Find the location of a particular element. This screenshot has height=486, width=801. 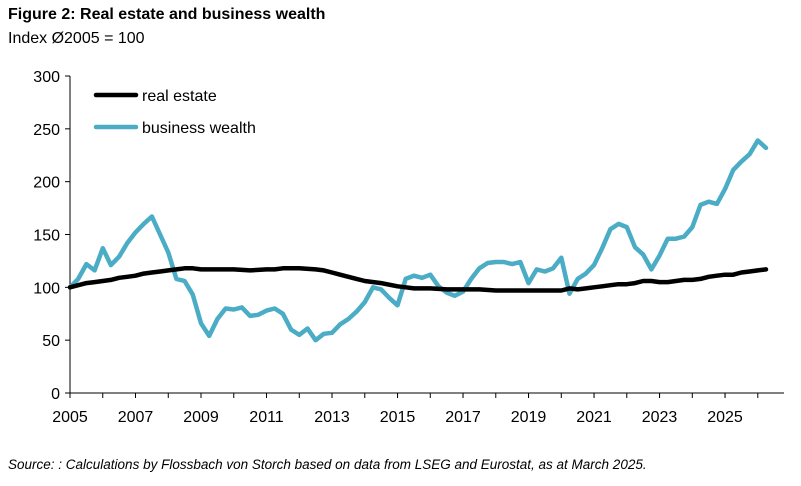

x-tick-label: 2015 is located at coordinates (398, 417).